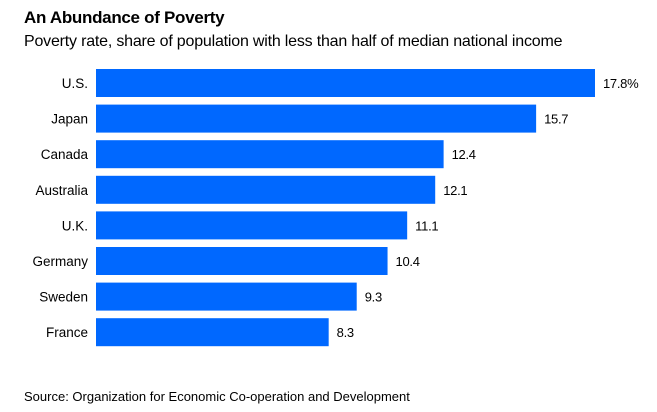  Describe the element at coordinates (67, 332) in the screenshot. I see `category-label: France` at that location.